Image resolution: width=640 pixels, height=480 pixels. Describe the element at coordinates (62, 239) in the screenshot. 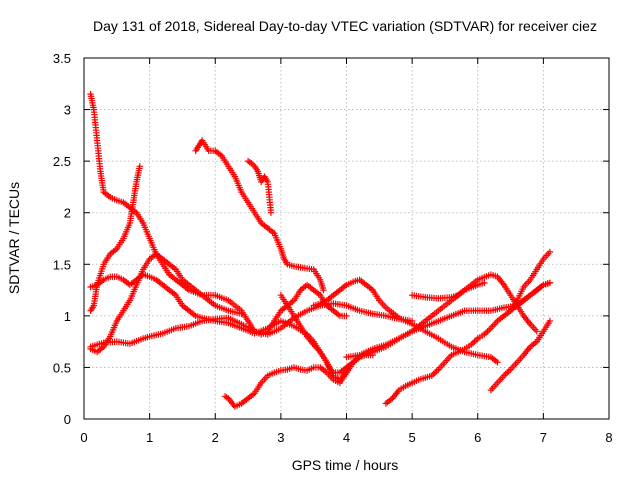

I see `y-tick-labels: 0 0.5 1 1.5 2 2.5 3 3.5` at that location.